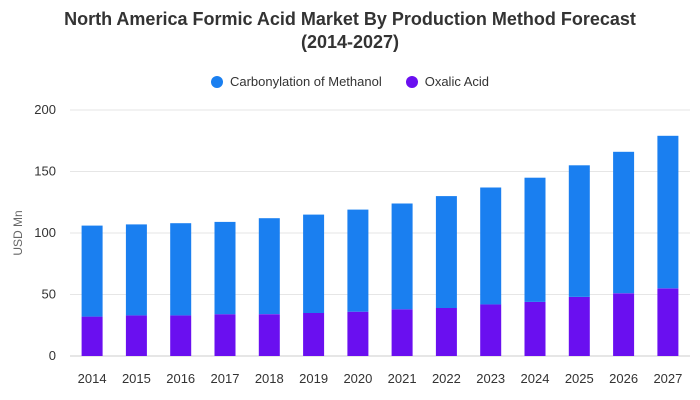  I want to click on x-tick-label: 2020, so click(357, 378).